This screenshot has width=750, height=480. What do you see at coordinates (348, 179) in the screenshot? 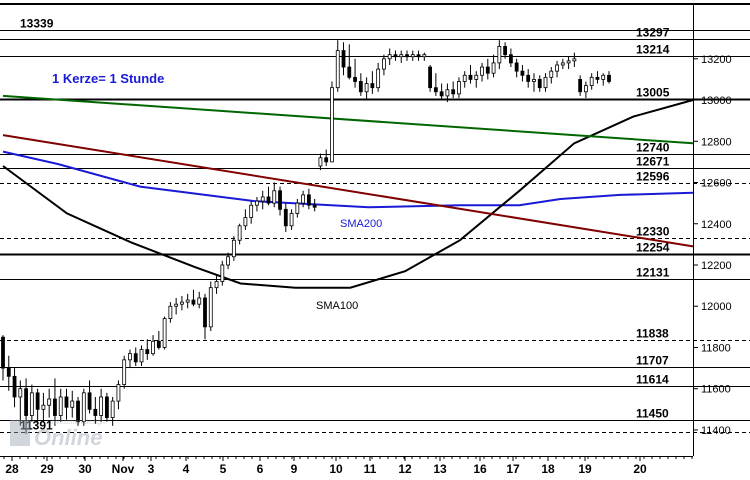
I see `ma-line-sma200` at bounding box center [348, 179].